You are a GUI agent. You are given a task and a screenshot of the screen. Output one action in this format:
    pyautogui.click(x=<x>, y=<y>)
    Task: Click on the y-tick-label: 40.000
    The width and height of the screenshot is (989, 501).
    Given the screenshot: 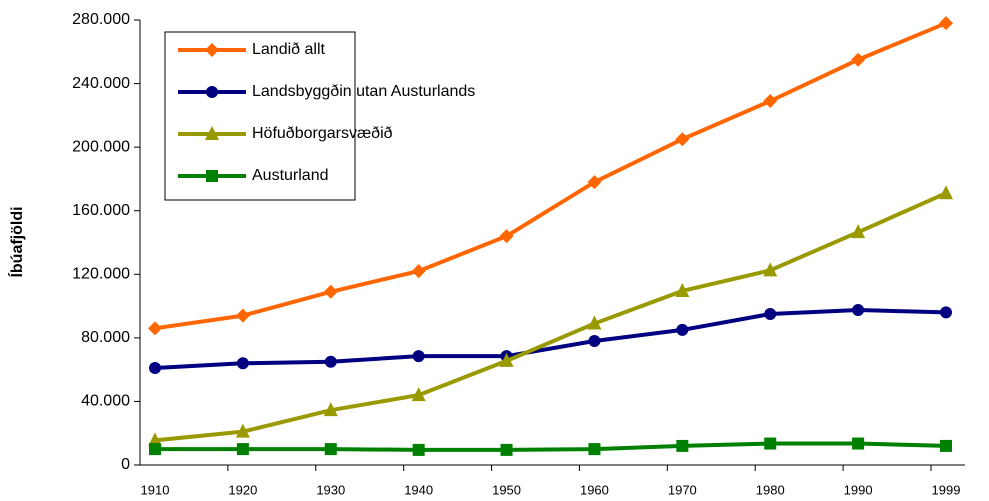 What is the action you would take?
    pyautogui.click(x=105, y=401)
    